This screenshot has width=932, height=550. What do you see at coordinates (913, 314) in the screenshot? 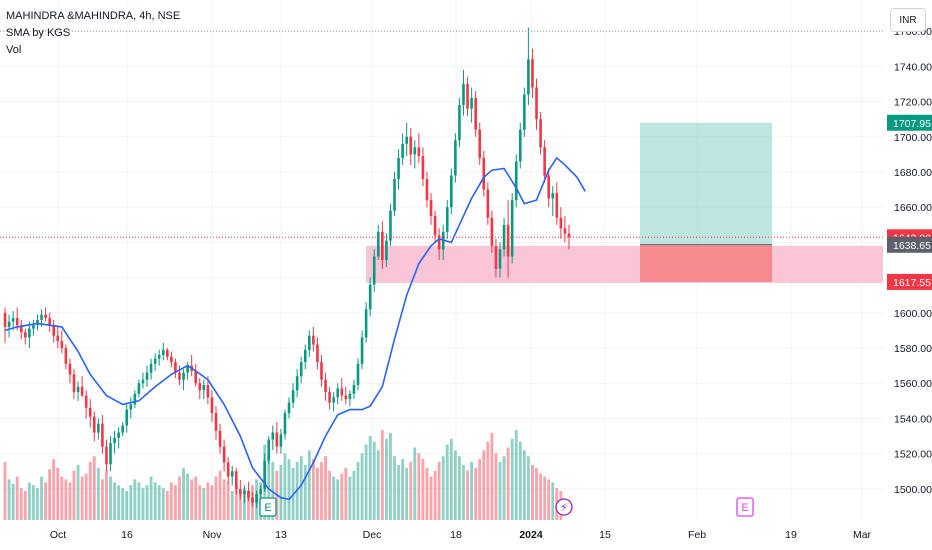
I see `y-tick-label: 1600.00` at bounding box center [913, 314].